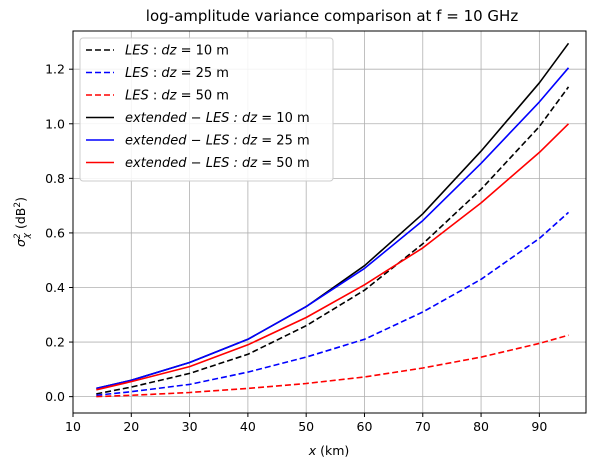  What do you see at coordinates (73, 426) in the screenshot?
I see `x-tick-label: 10` at bounding box center [73, 426].